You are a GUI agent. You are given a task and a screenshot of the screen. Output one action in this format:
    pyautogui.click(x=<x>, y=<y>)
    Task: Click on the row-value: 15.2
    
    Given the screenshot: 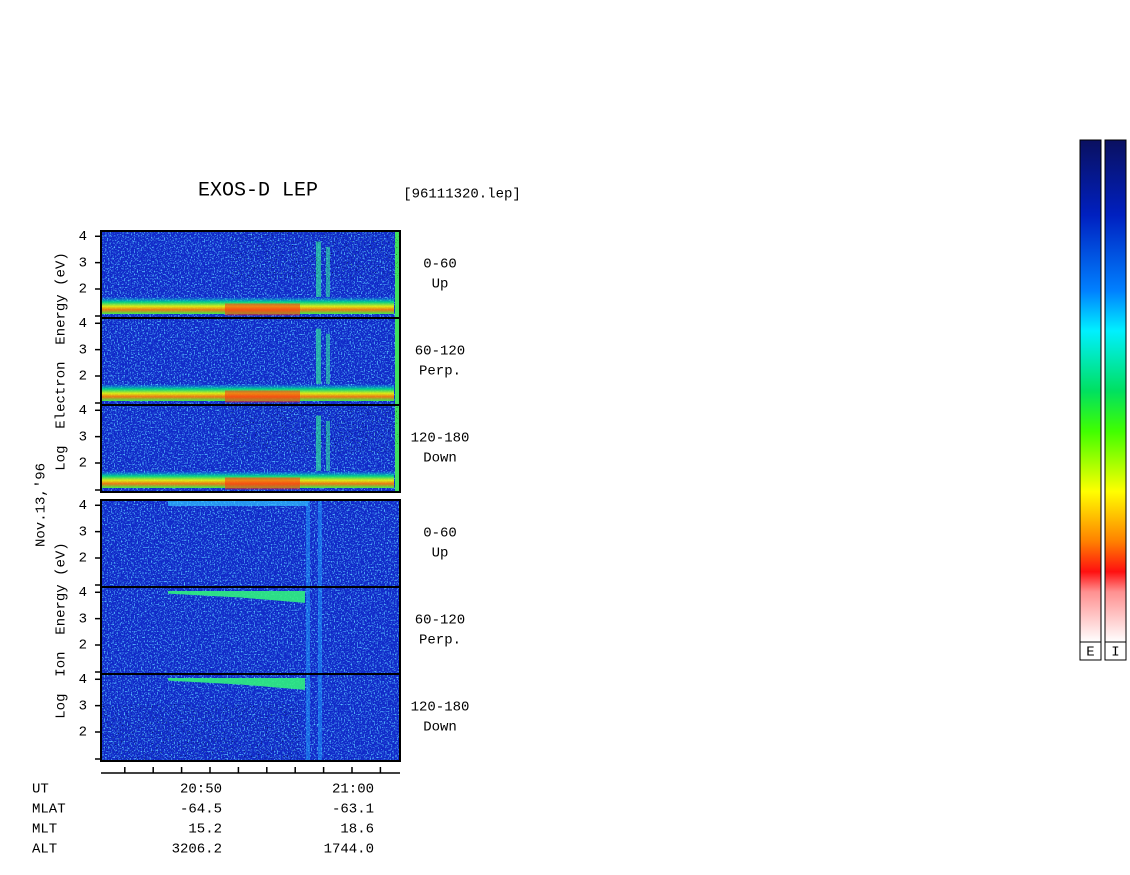 What is the action you would take?
    pyautogui.click(x=205, y=830)
    